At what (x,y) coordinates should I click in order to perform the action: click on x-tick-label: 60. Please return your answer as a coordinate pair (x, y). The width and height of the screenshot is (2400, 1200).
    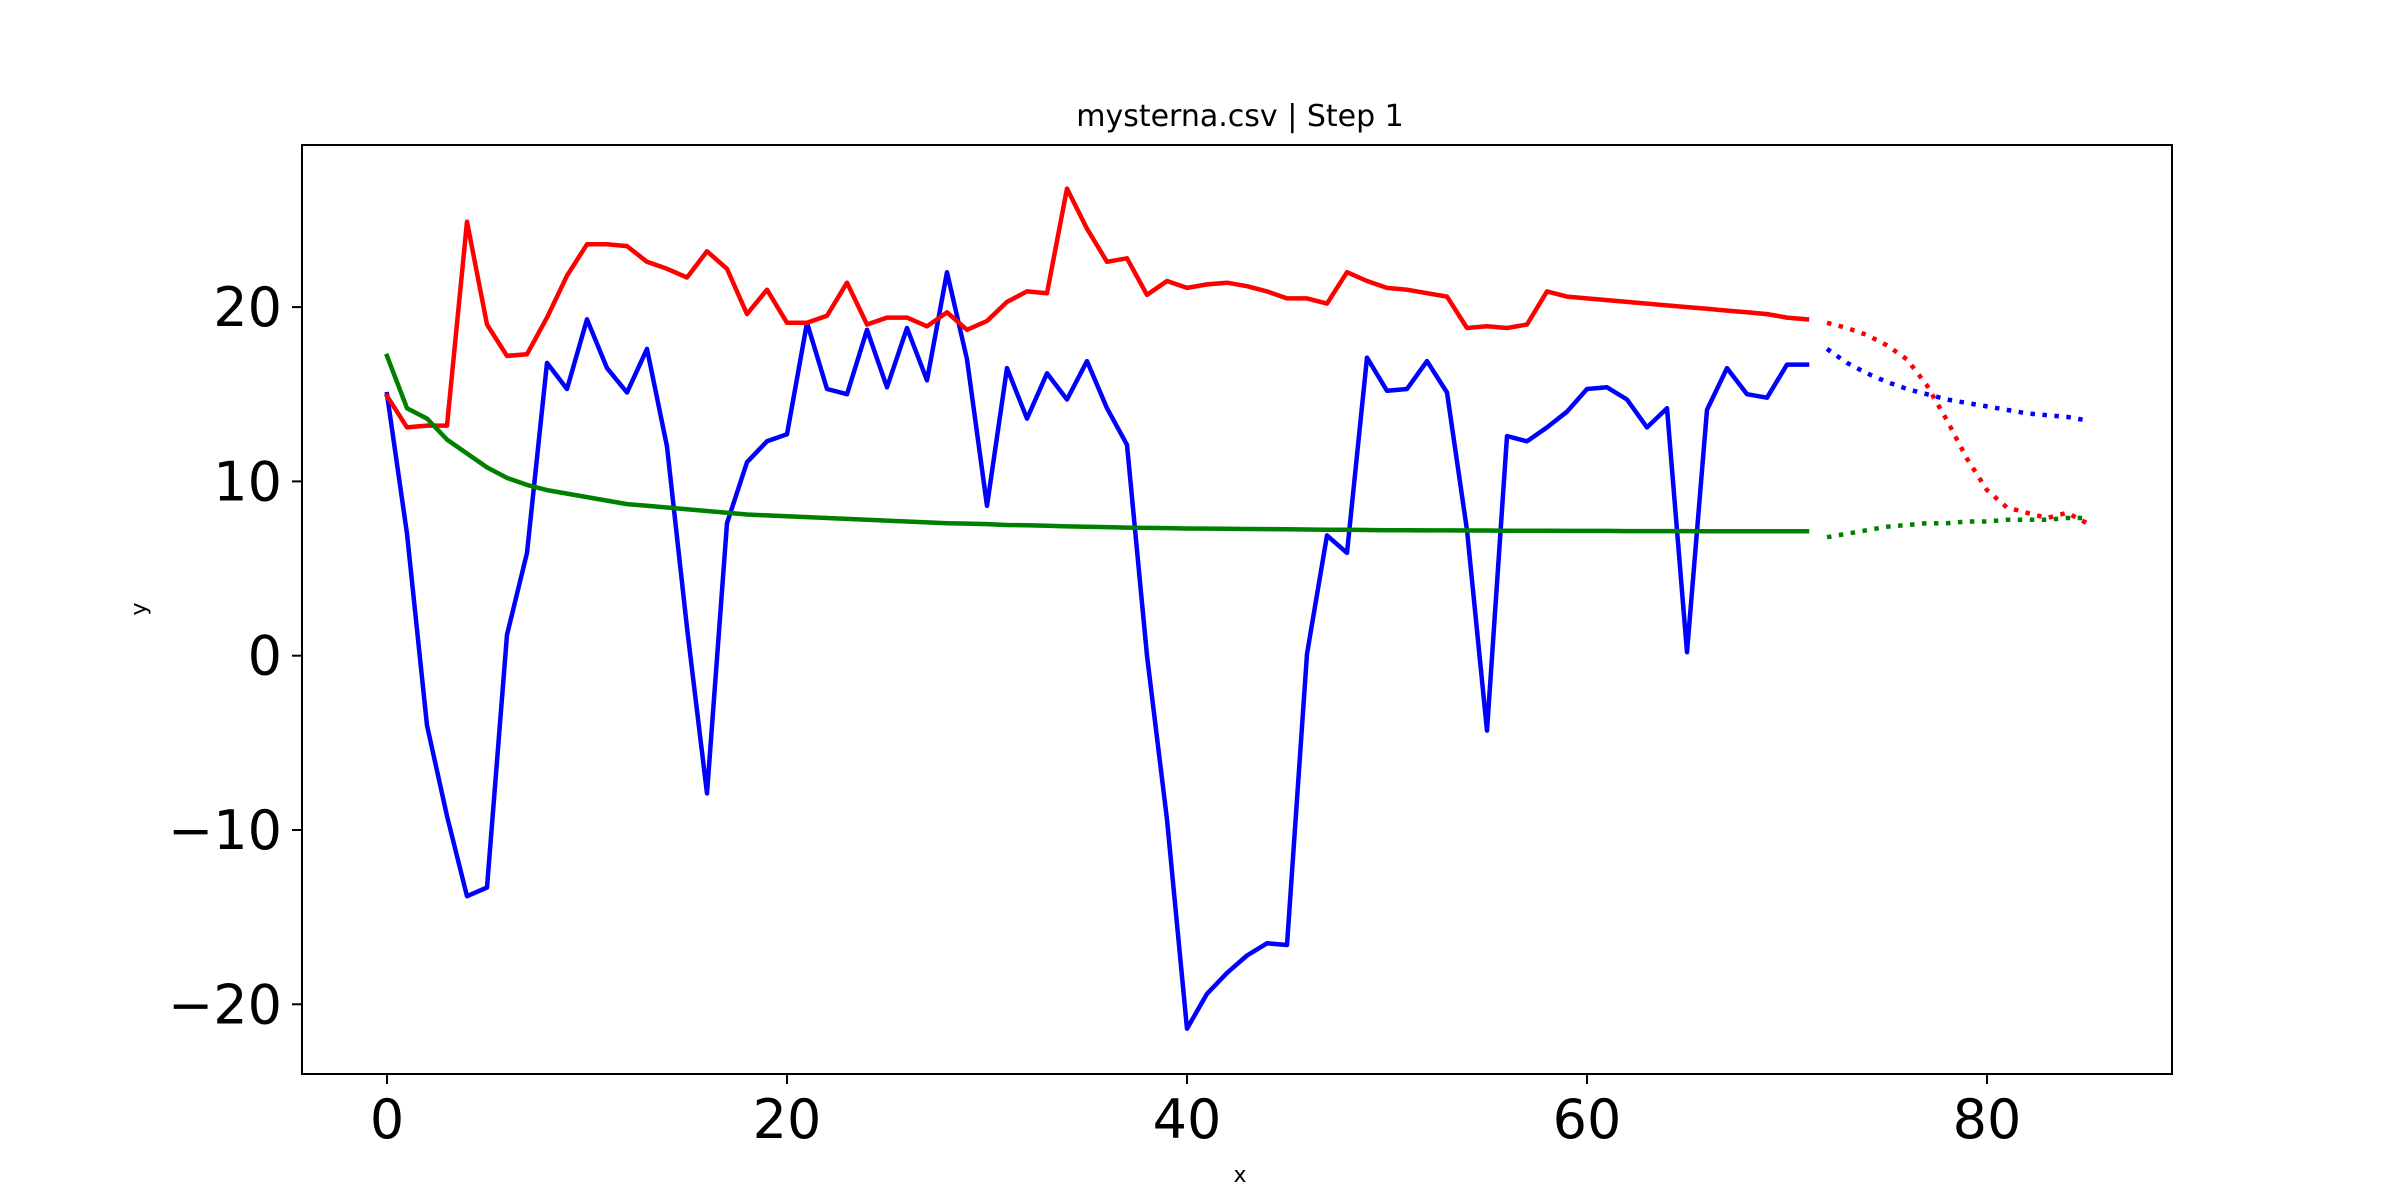
    Looking at the image, I should click on (1587, 1119).